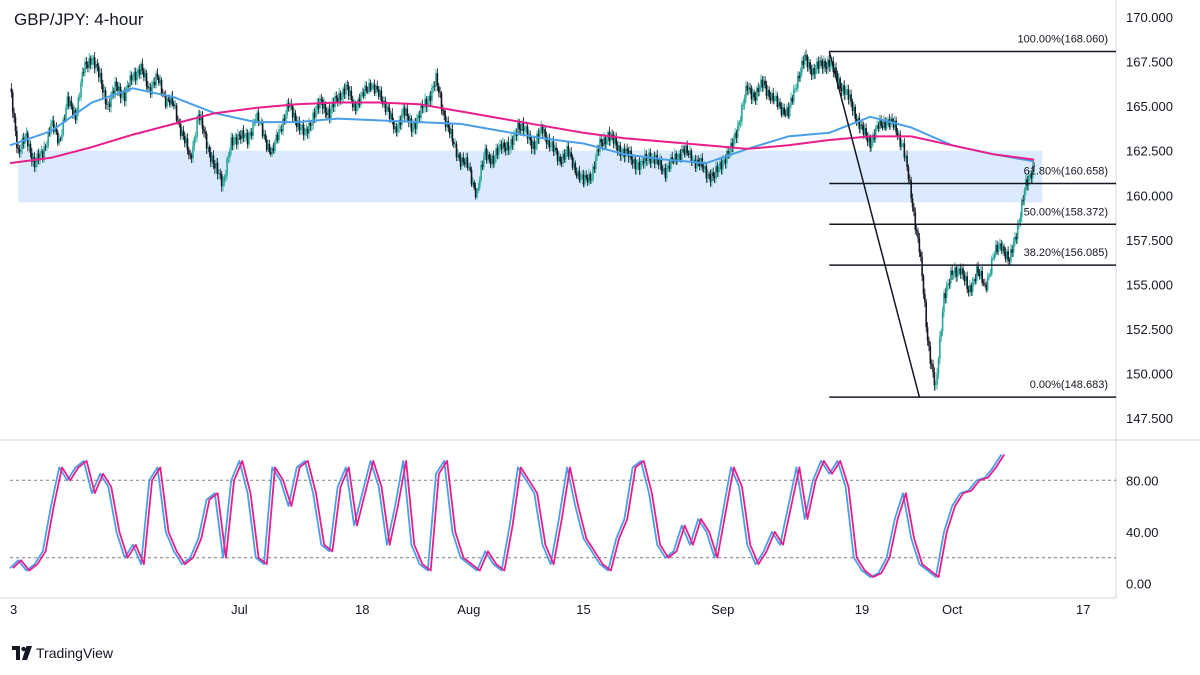 This screenshot has height=675, width=1200. Describe the element at coordinates (1149, 17) in the screenshot. I see `price-tick-label: 170.000` at that location.